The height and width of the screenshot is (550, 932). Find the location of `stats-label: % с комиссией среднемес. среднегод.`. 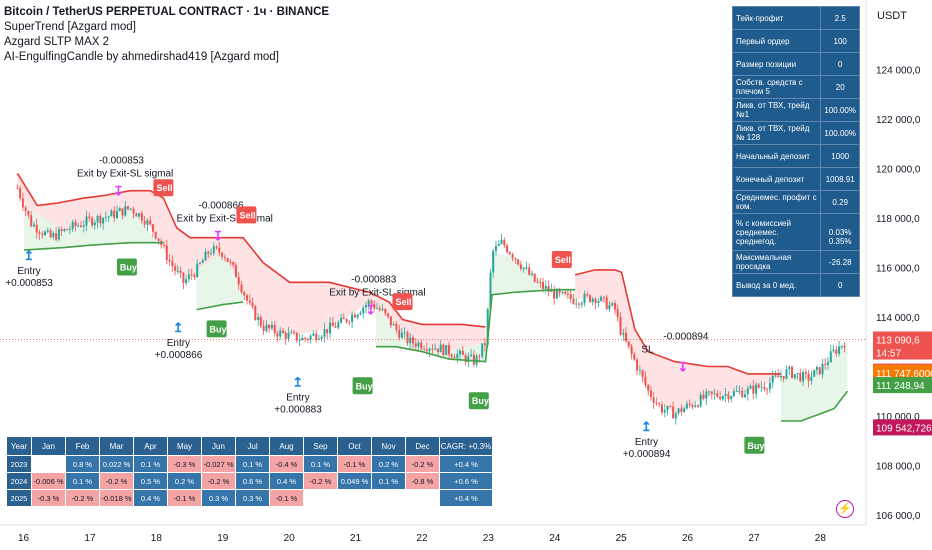

stats-label: % с комиссией среднемес. среднегод. is located at coordinates (776, 232).